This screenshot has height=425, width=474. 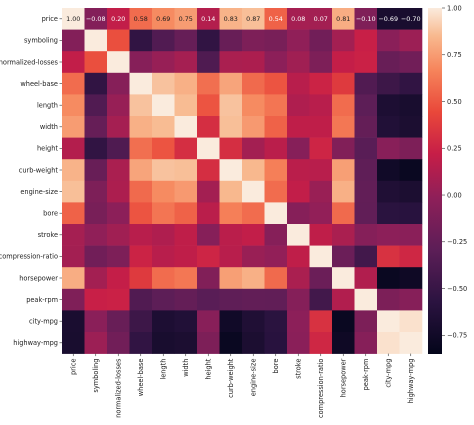 What do you see at coordinates (343, 105) in the screenshot?
I see `heatmap-cell-length-horsepower` at bounding box center [343, 105].